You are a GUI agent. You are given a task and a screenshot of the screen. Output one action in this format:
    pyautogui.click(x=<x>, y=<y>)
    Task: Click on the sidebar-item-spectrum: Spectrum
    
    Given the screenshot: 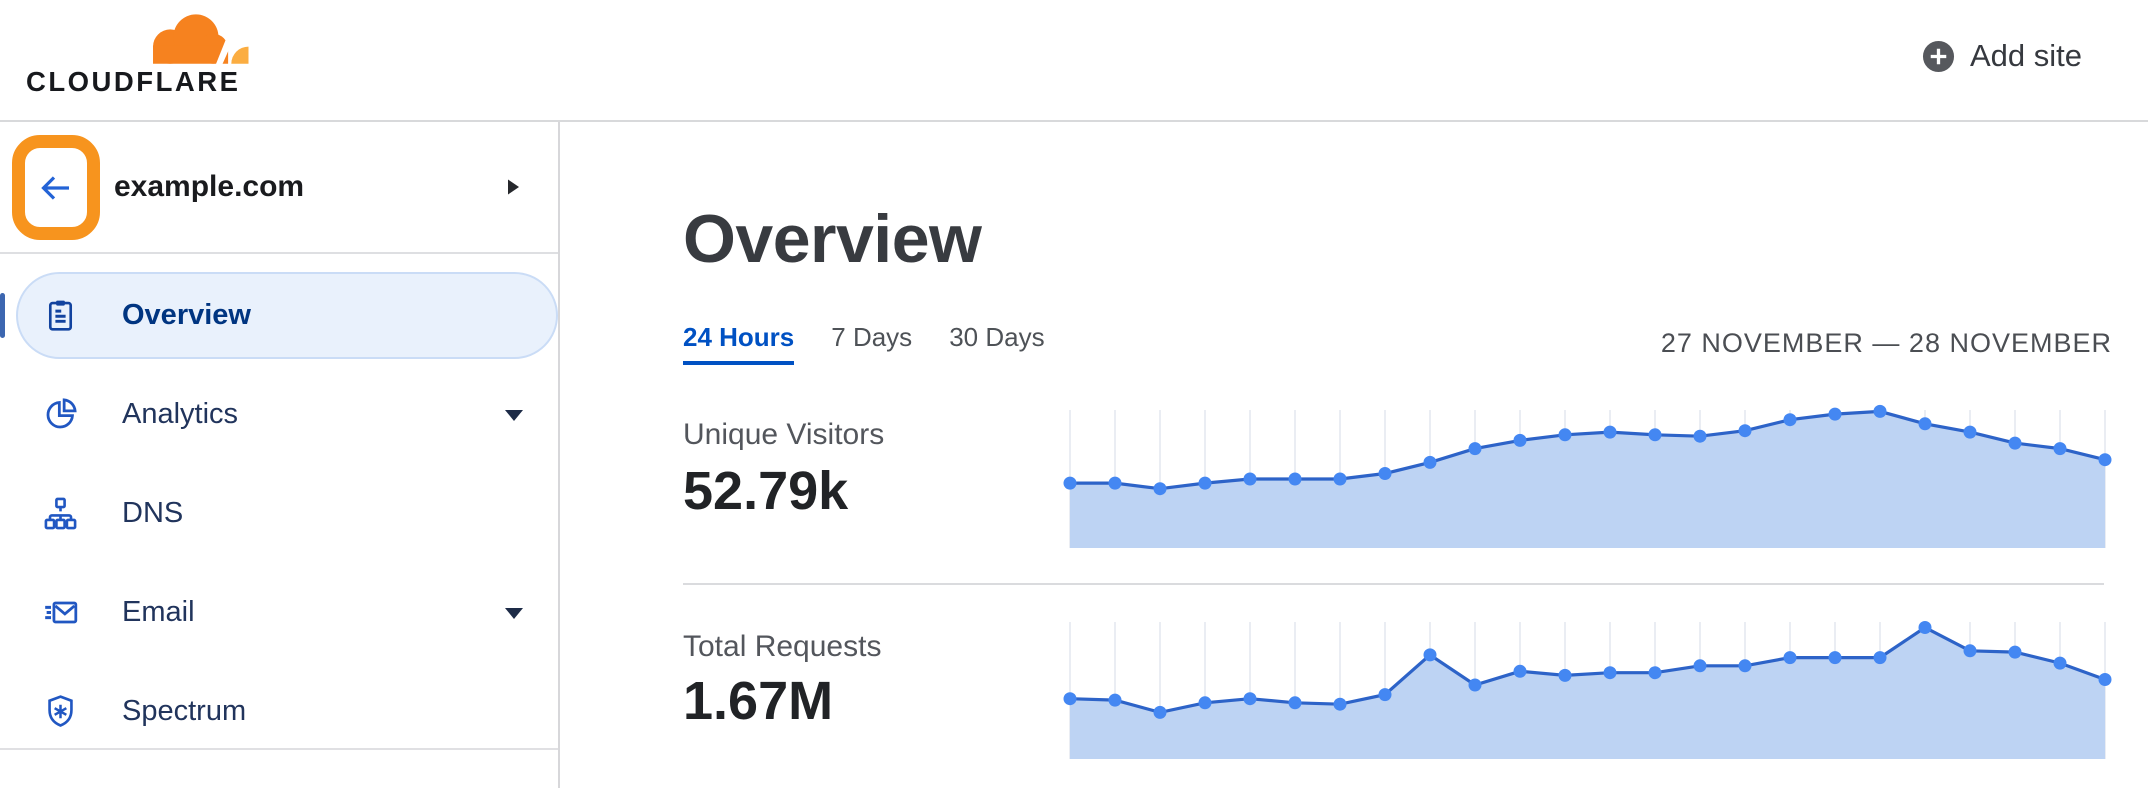 What is the action you would take?
    pyautogui.click(x=280, y=711)
    